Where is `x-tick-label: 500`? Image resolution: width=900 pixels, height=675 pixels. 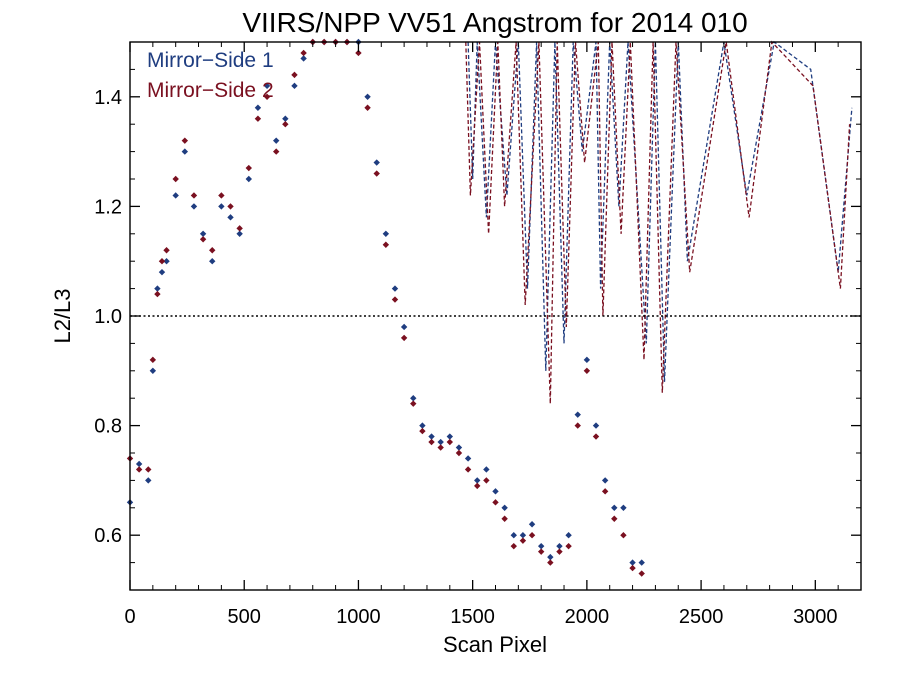 x-tick-label: 500 is located at coordinates (244, 617).